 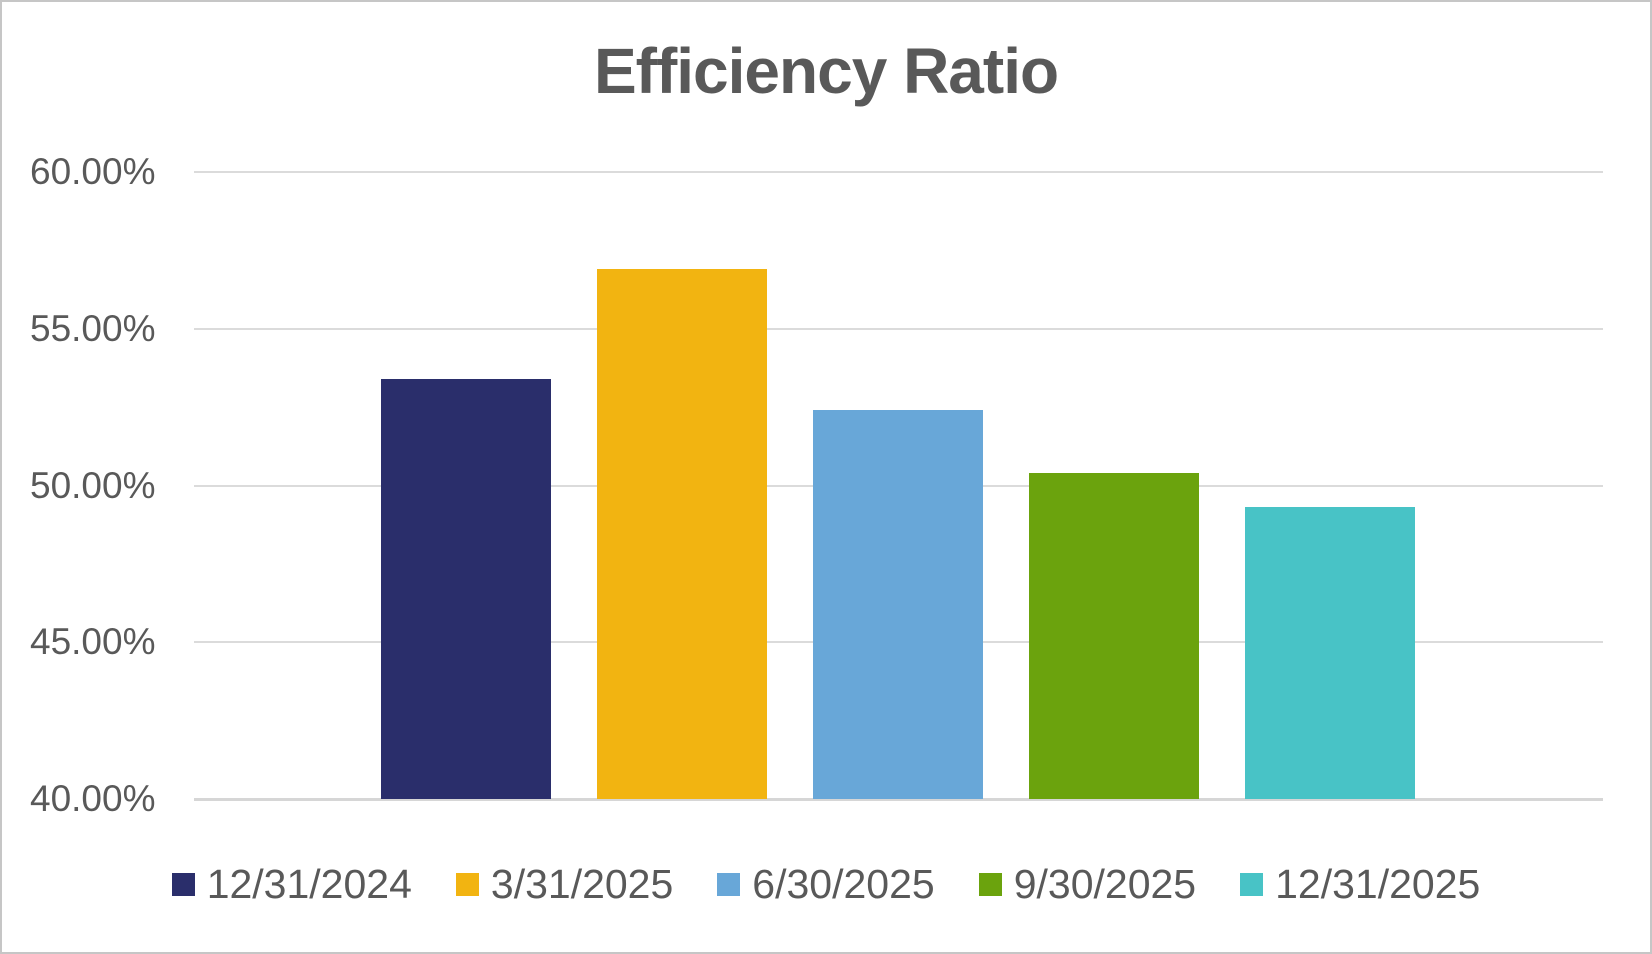 I want to click on legend-item-12-31-2024: 12/31/2024, so click(x=291, y=884).